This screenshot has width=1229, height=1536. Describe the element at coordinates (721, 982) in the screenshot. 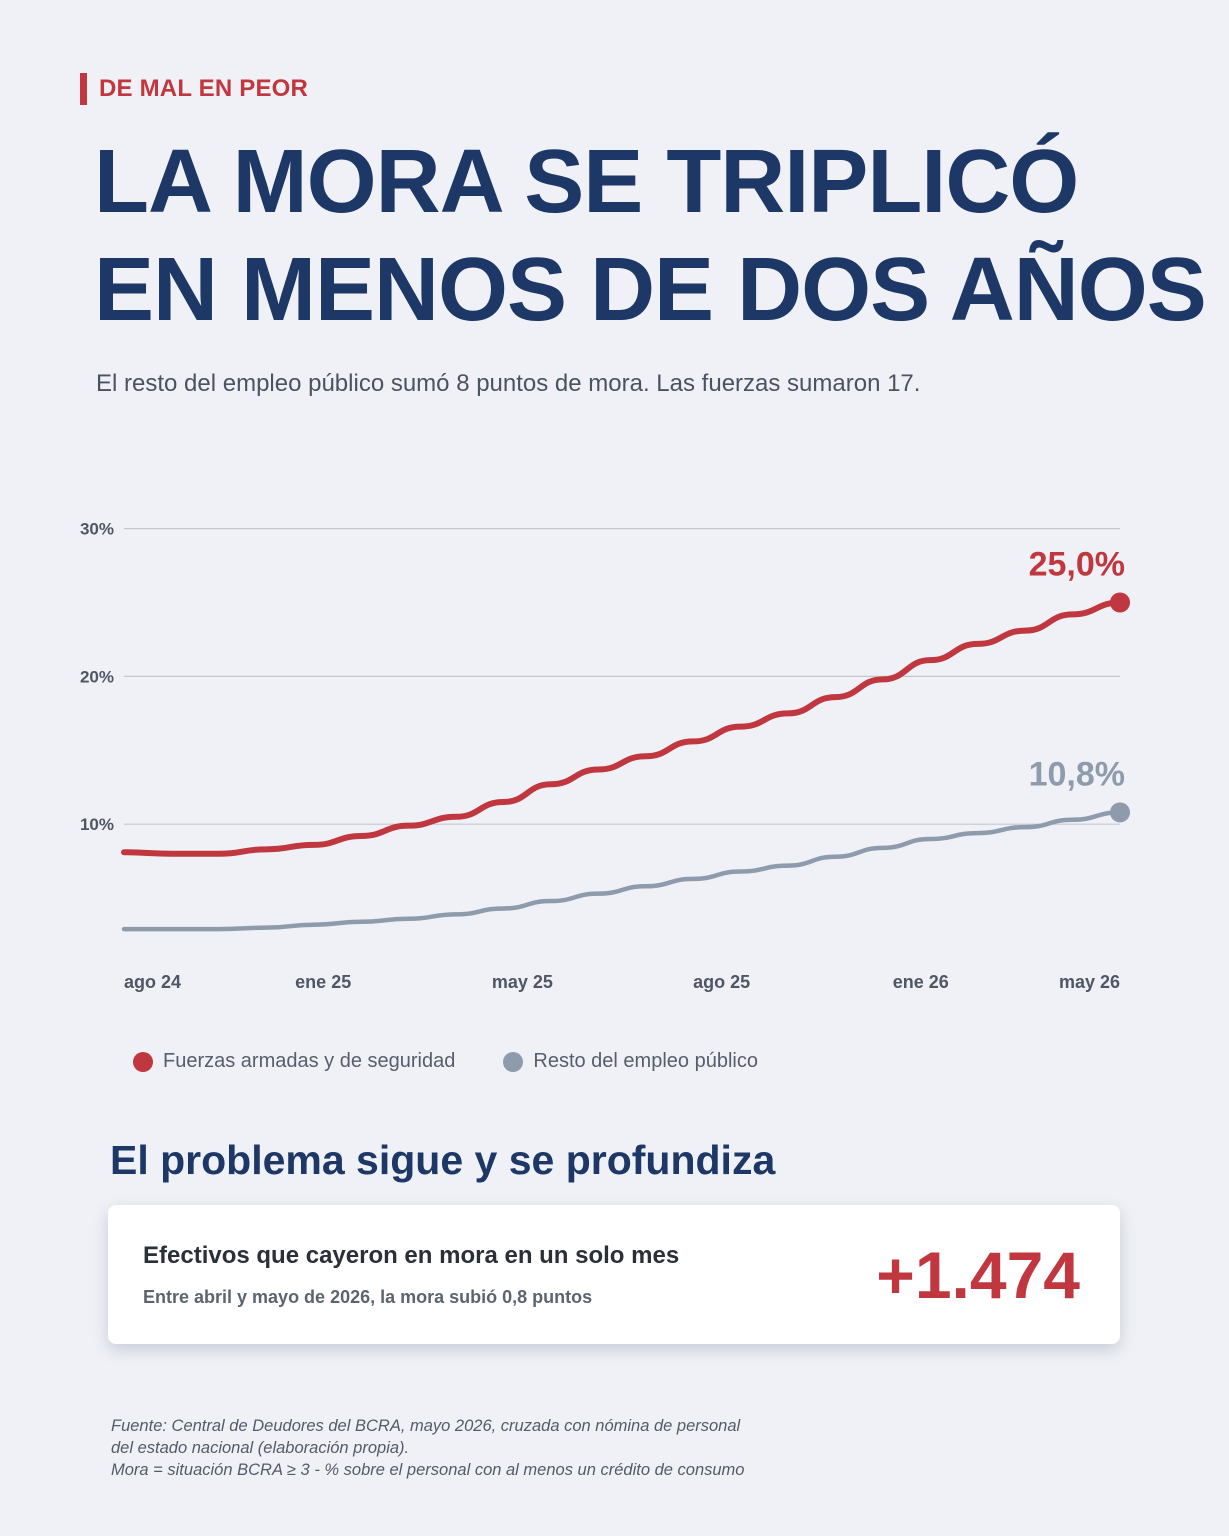

I see `x-tick-label: ago 25` at that location.